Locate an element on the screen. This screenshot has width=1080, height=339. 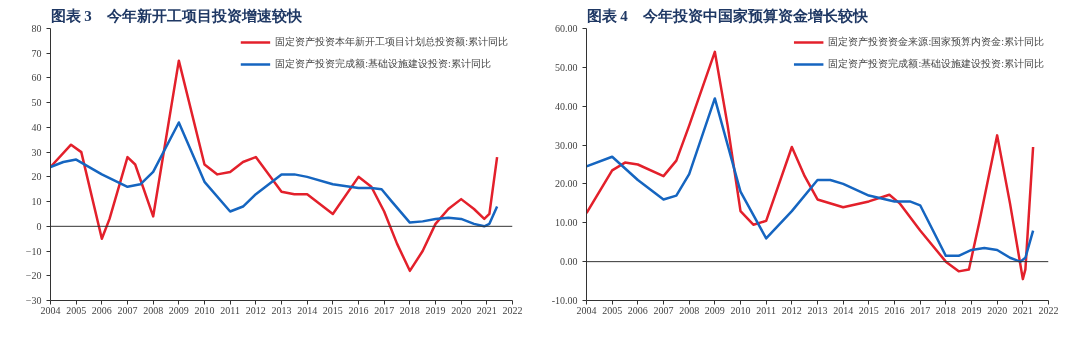
y-tick-label: 0 is located at coordinates (39, 226).